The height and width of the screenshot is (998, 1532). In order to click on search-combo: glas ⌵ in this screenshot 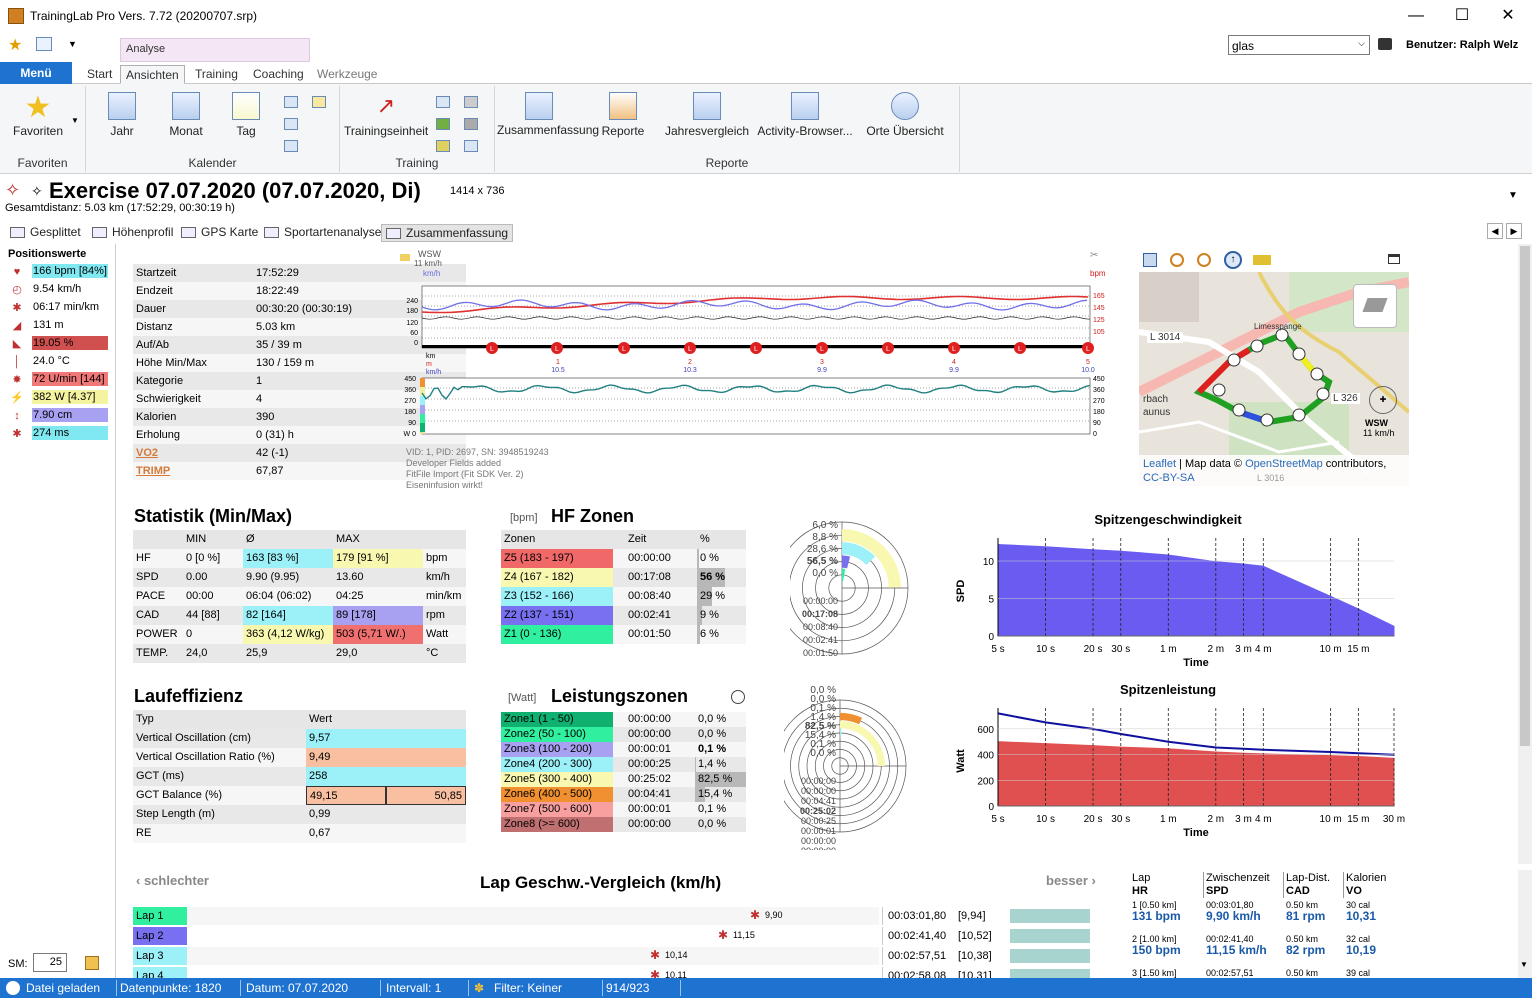, I will do `click(1299, 45)`.